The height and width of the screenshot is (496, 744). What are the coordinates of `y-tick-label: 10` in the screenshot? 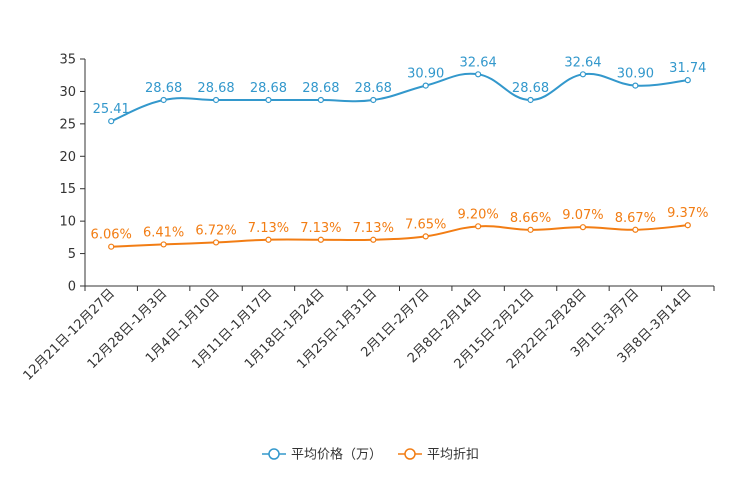 It's located at (67, 222).